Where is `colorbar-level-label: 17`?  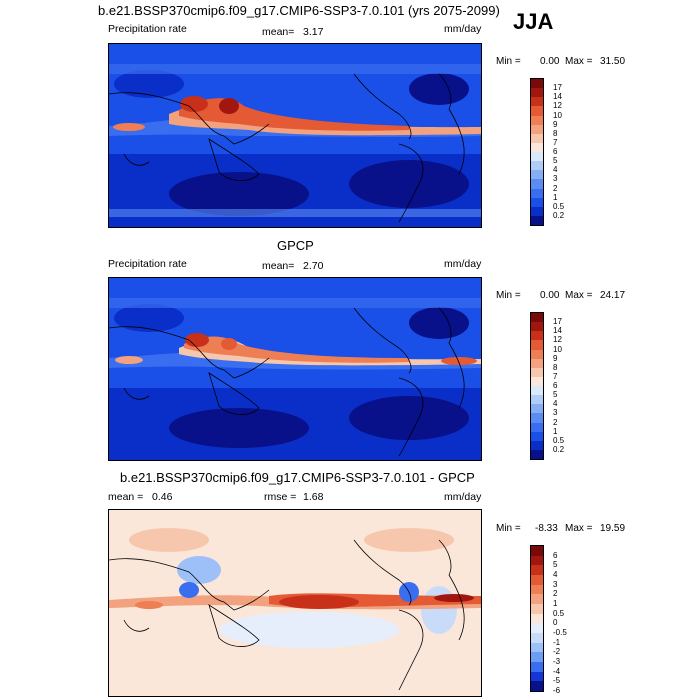 colorbar-level-label: 17 is located at coordinates (557, 88).